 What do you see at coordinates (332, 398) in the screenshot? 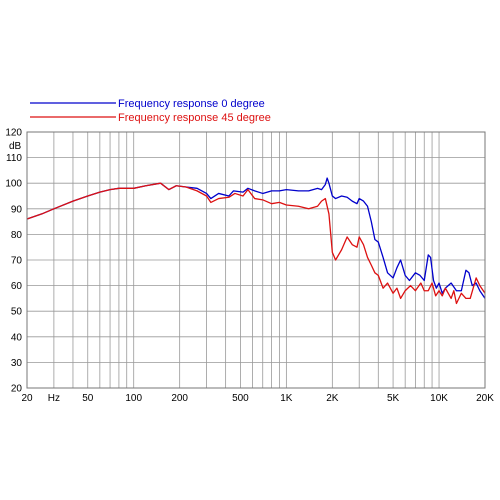
I see `x-tick-label: 2K` at bounding box center [332, 398].